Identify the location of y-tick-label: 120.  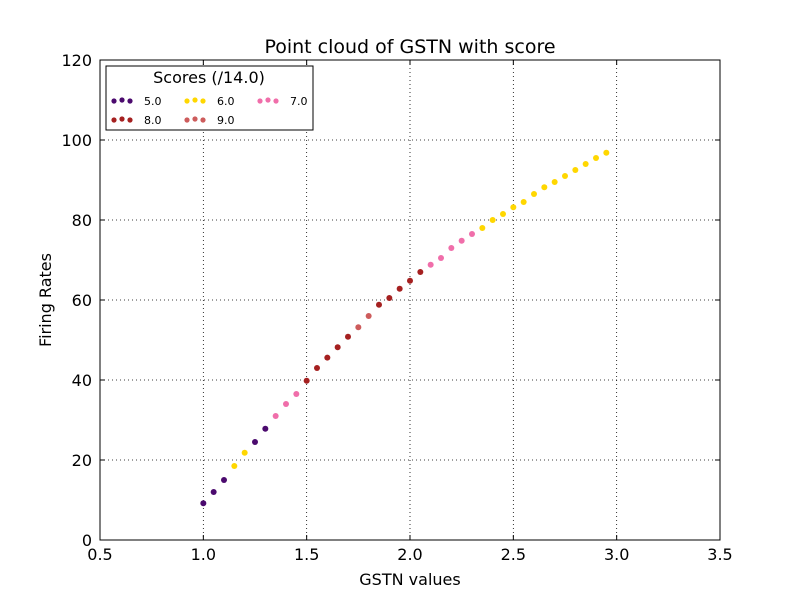
(76, 60).